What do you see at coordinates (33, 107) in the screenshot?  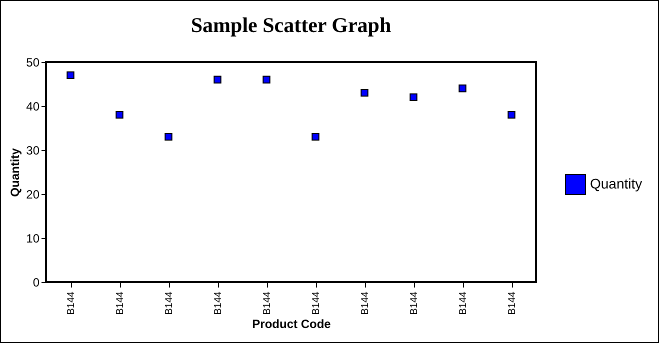 I see `y-tick-label: 40` at bounding box center [33, 107].